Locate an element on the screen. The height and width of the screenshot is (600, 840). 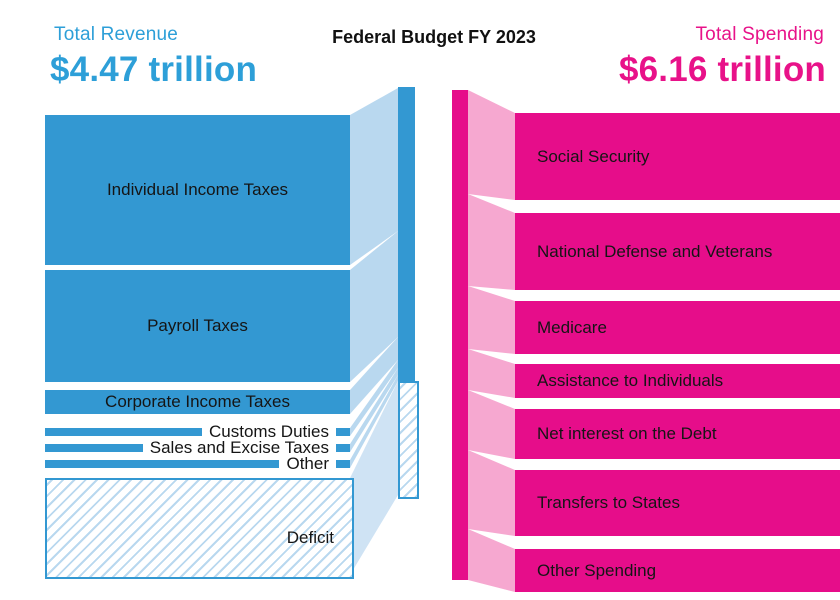
bar-customs-duties is located at coordinates (197, 432).